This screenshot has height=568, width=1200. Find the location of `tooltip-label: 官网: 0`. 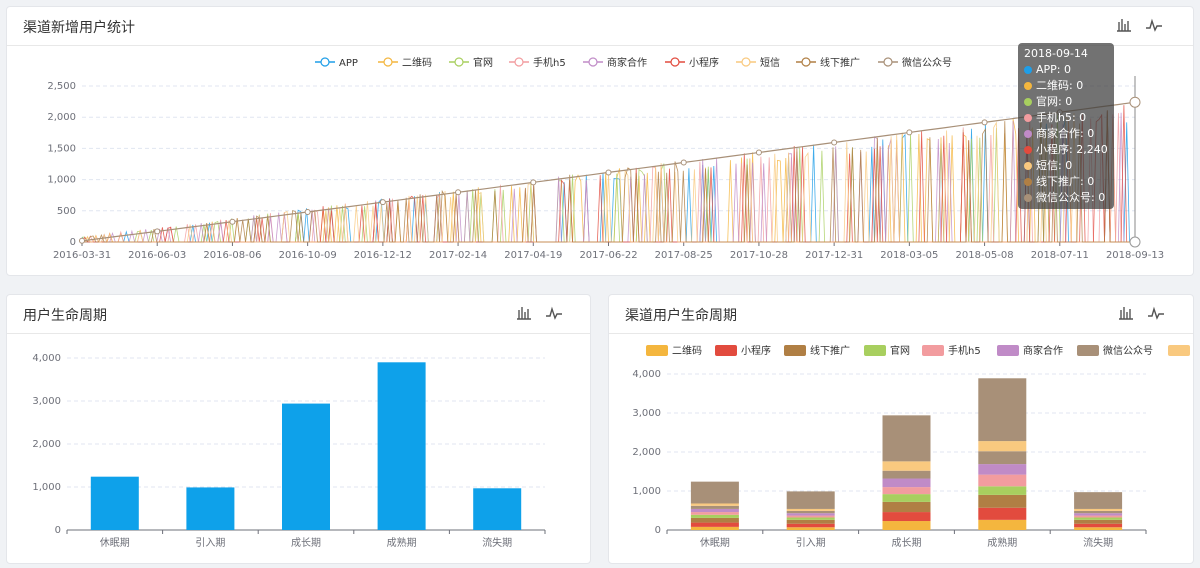

tooltip-label: 官网: 0 is located at coordinates (1054, 101).